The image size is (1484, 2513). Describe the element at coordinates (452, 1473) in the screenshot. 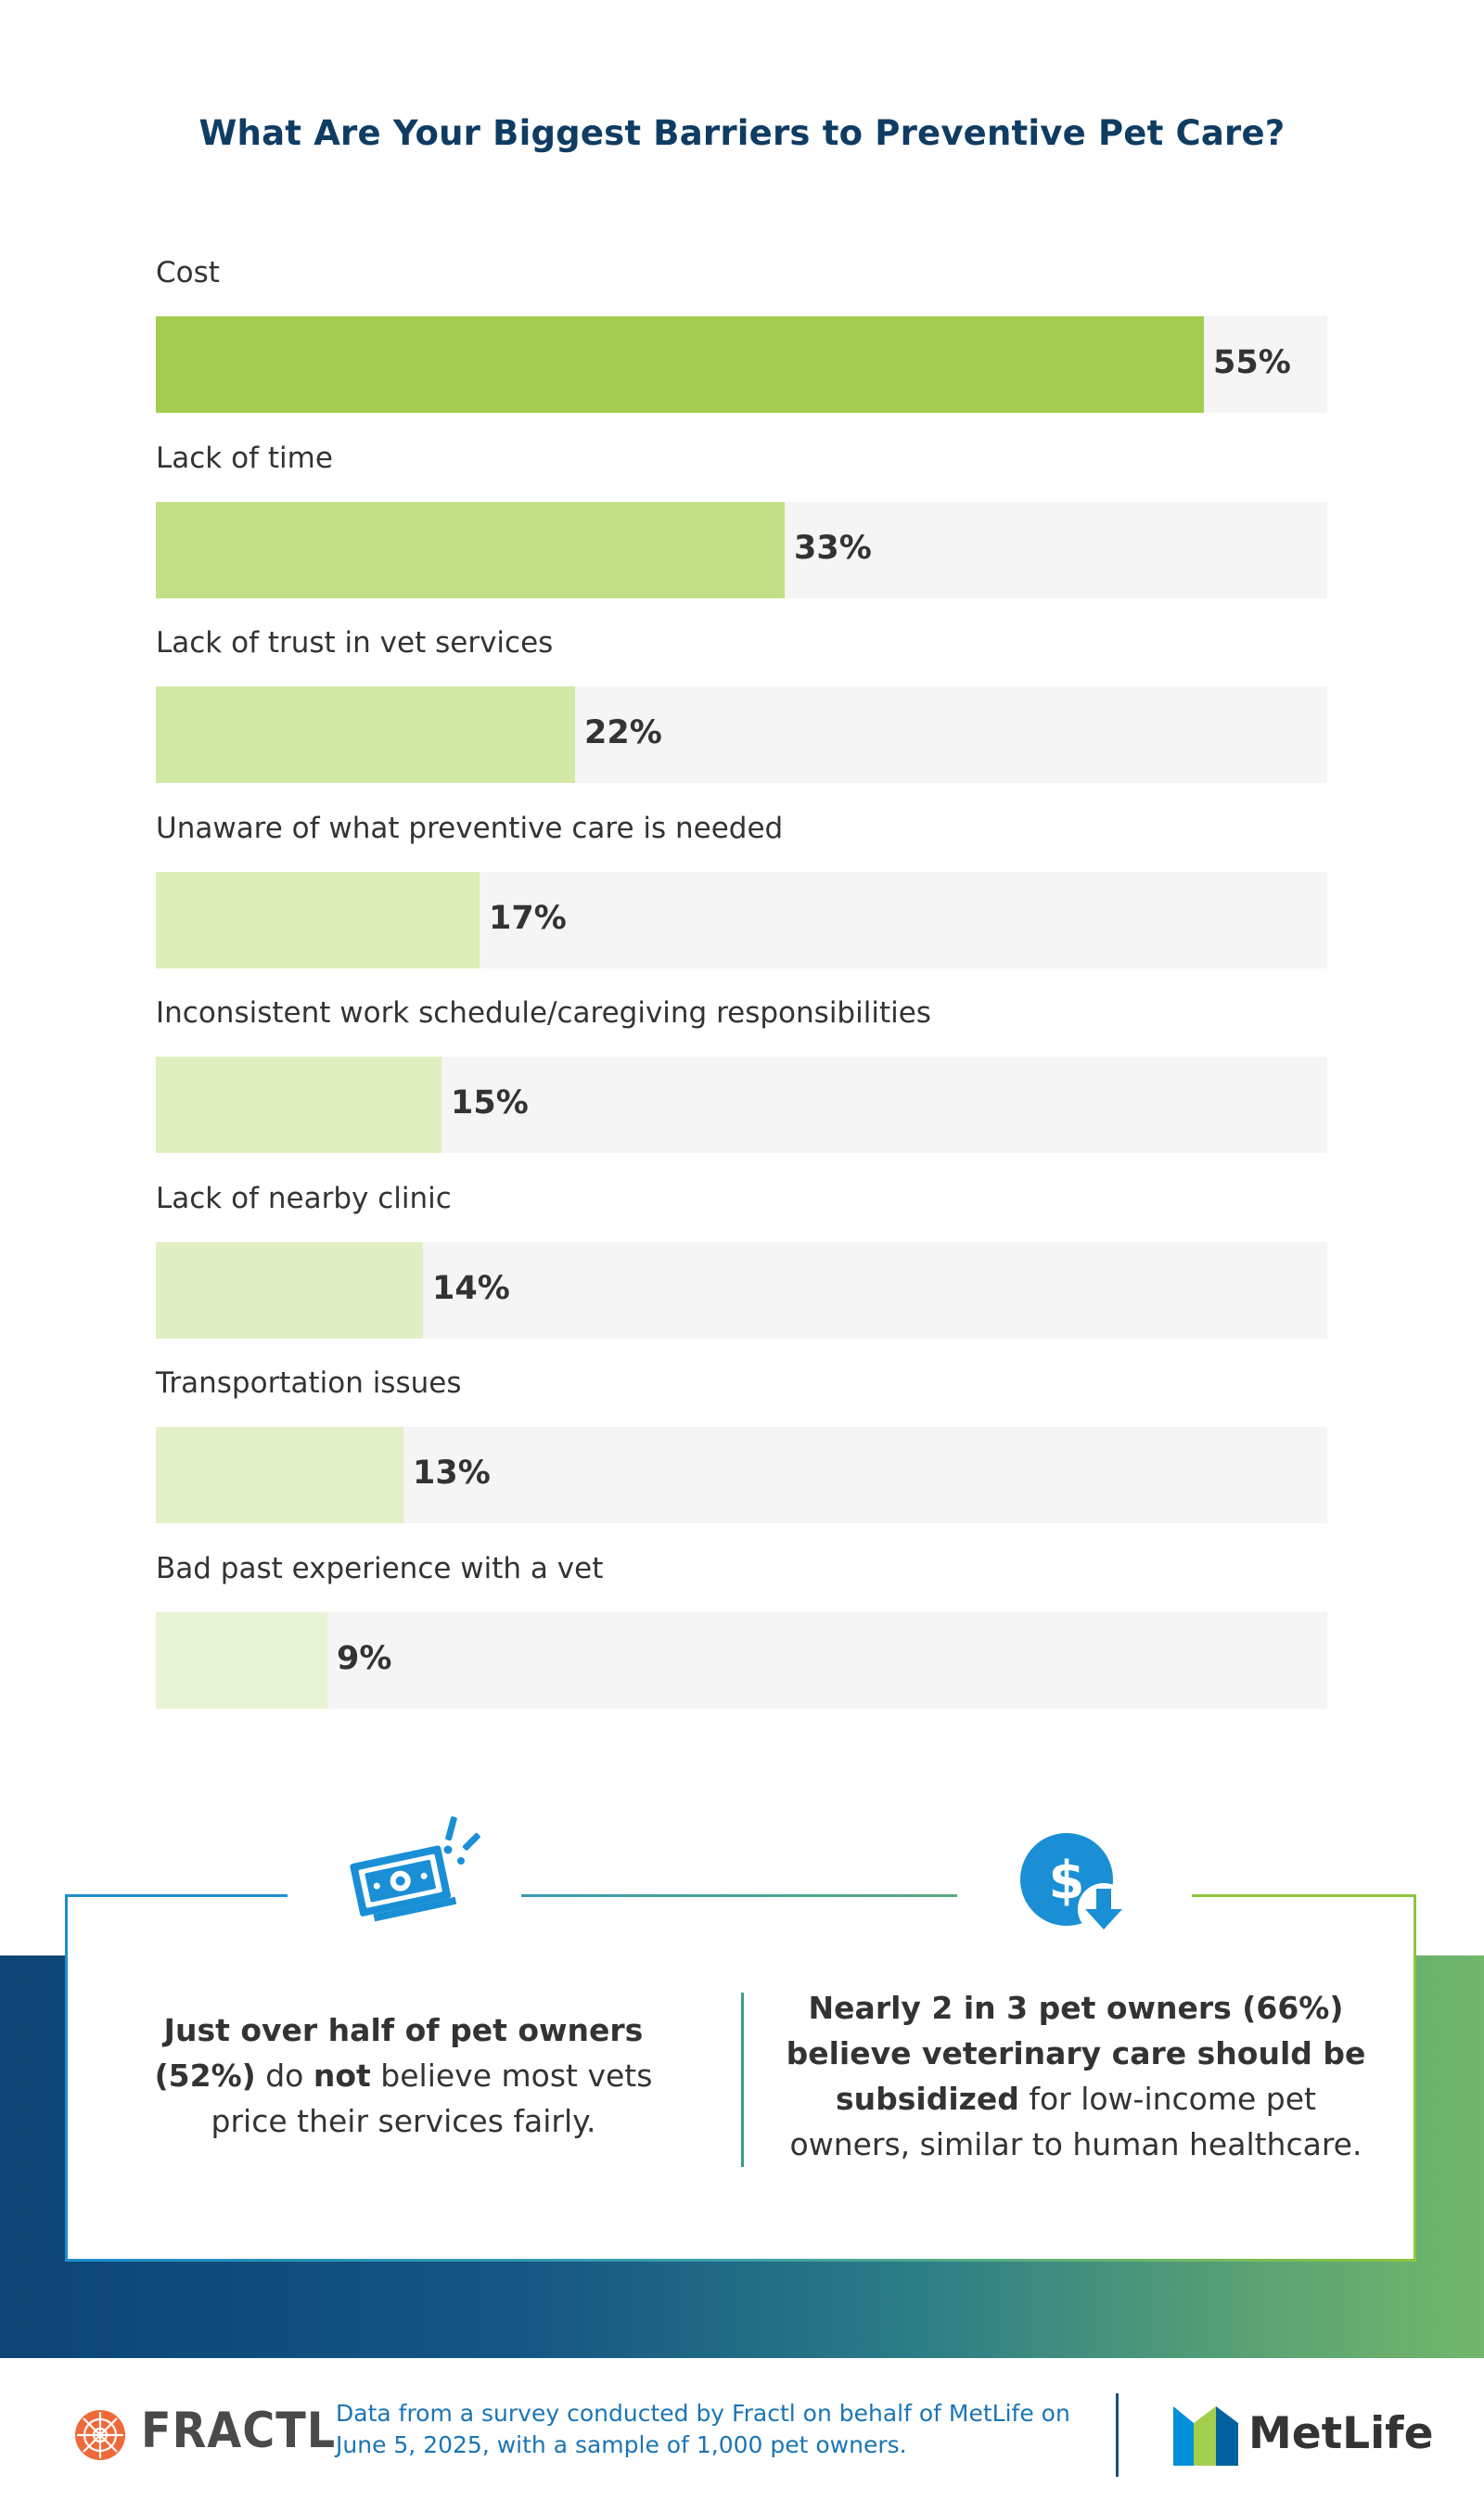

I see `value-label: 13%` at that location.